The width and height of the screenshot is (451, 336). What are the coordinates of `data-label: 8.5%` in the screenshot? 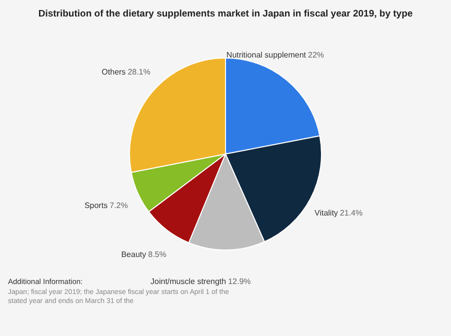 It's located at (157, 255).